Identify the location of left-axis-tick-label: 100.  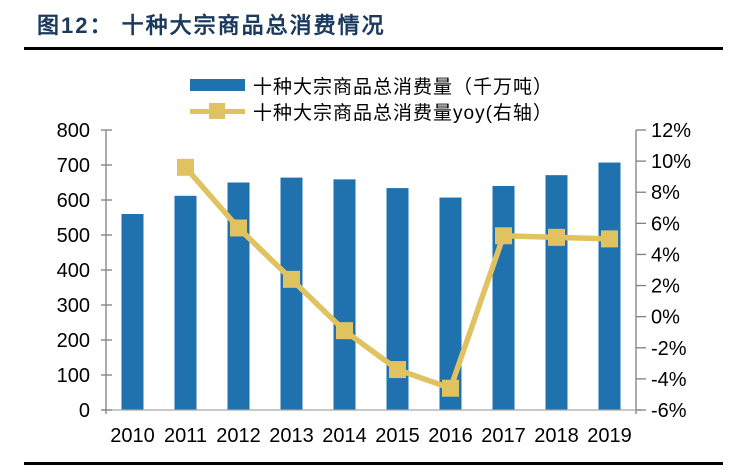
(73, 376).